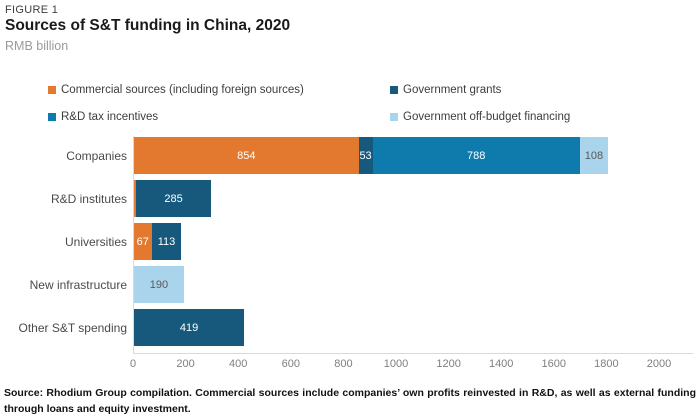 The height and width of the screenshot is (419, 700). I want to click on bar-row: 854 53 788 108, so click(371, 155).